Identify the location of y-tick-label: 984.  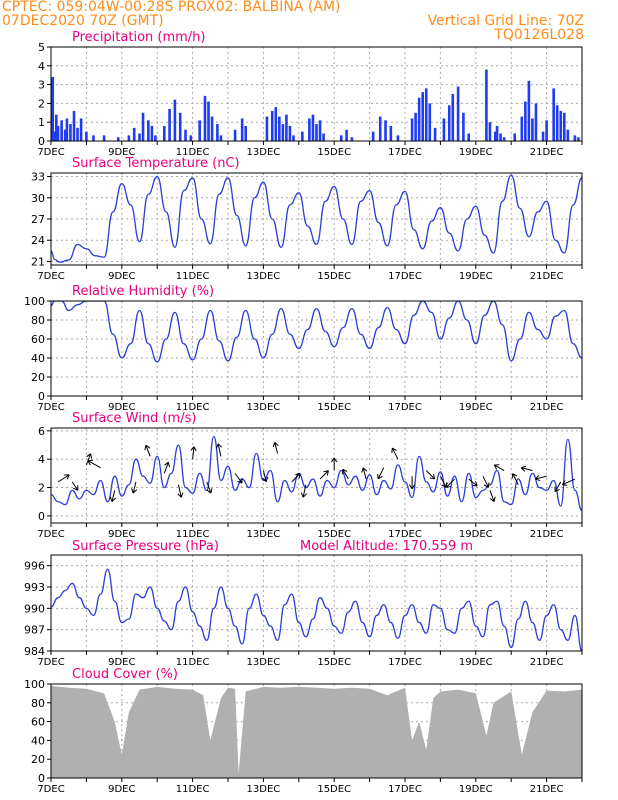
(34, 651).